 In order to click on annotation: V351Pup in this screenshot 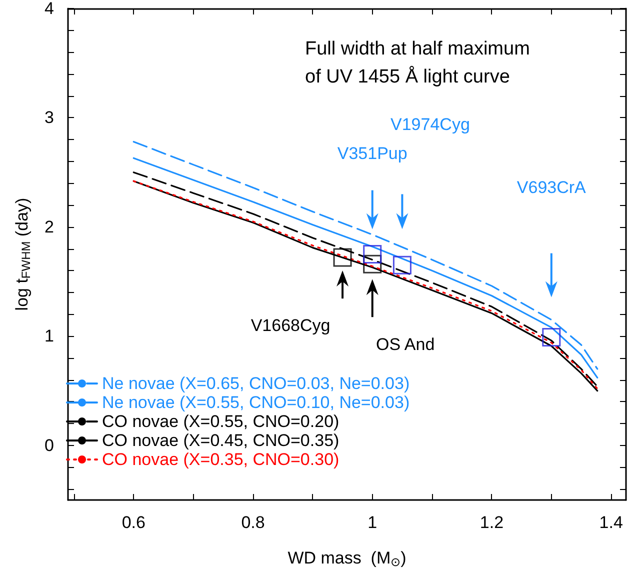, I will do `click(372, 154)`.